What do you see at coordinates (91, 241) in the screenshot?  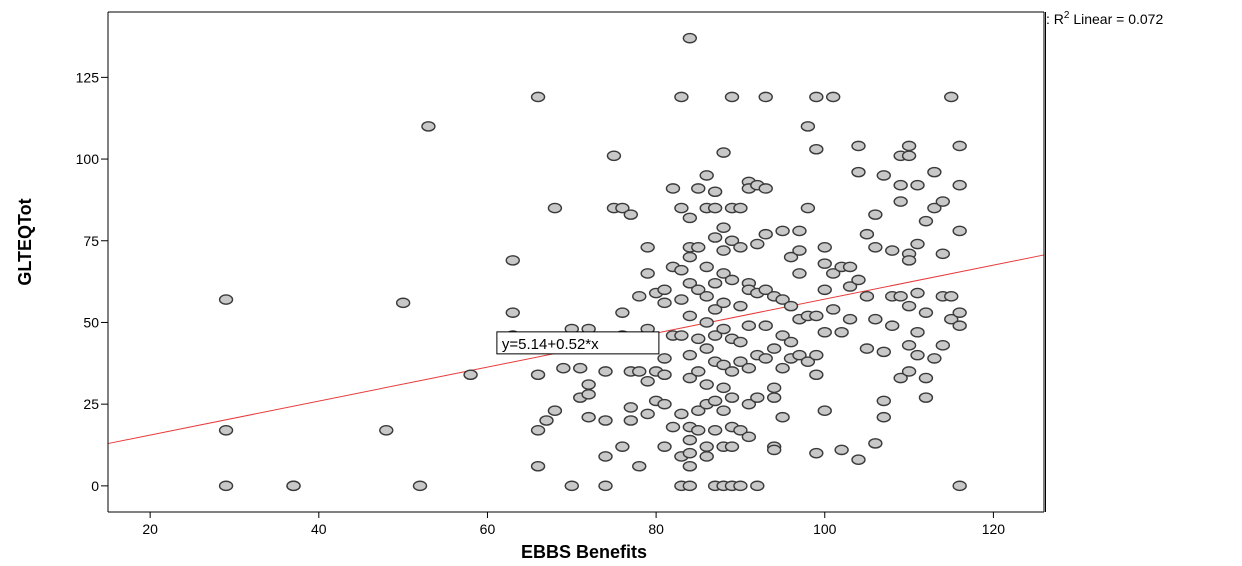 I see `y-tick-label: 75` at bounding box center [91, 241].